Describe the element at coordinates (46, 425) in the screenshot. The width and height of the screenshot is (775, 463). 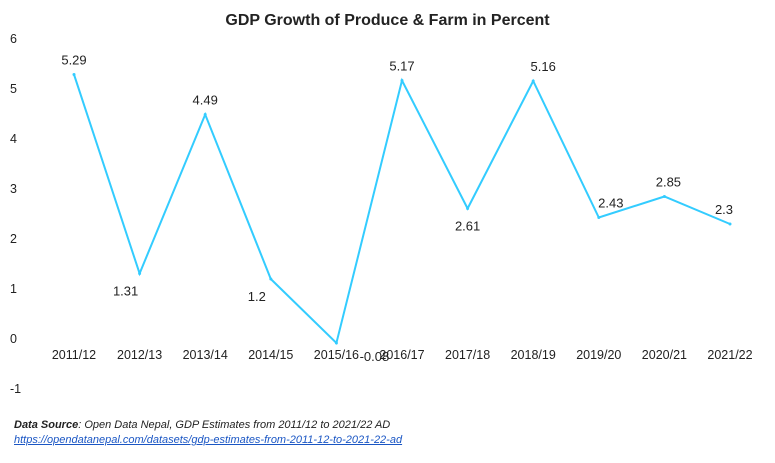
I see `data-source-label: Data Source` at that location.